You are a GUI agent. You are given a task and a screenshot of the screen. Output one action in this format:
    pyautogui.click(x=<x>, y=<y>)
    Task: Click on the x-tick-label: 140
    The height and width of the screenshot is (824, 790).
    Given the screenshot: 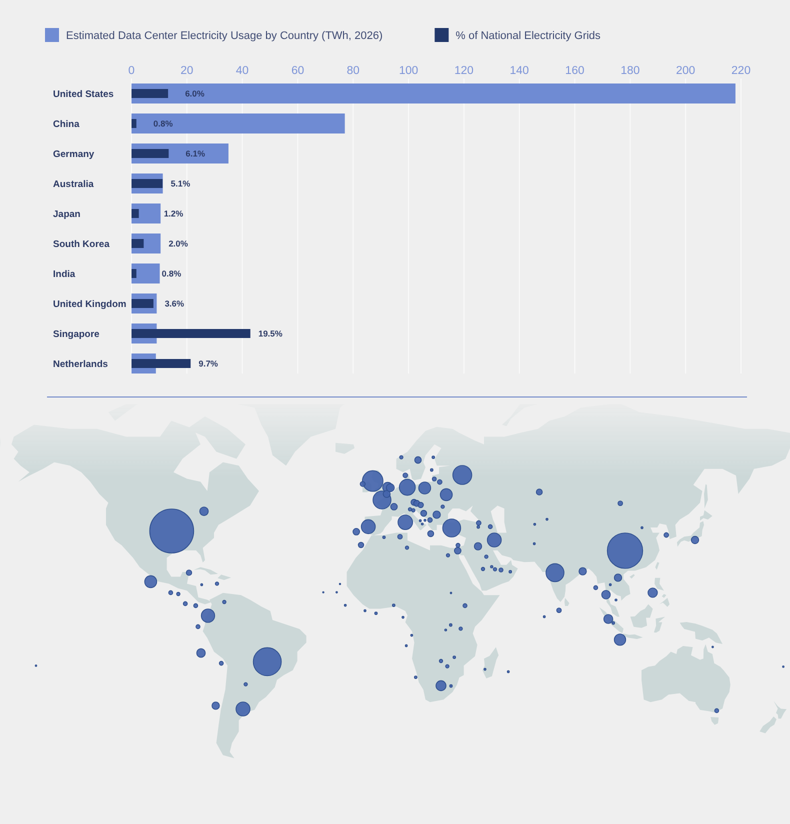 What is the action you would take?
    pyautogui.click(x=519, y=71)
    